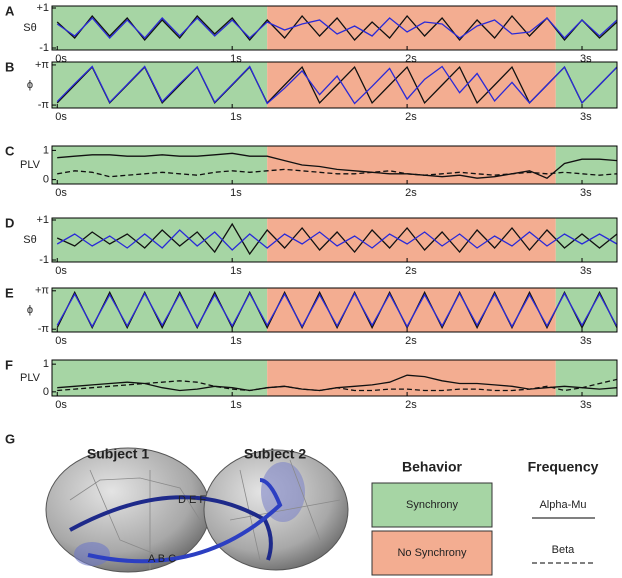 The height and width of the screenshot is (578, 622). I want to click on legend-title: Behavior, so click(432, 467).